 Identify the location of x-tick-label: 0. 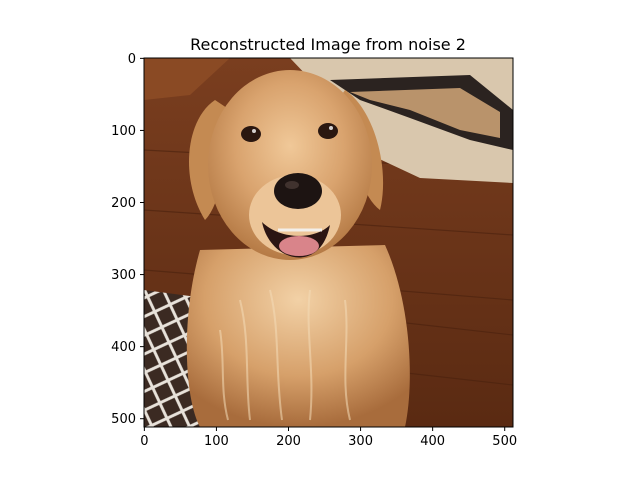
(144, 441).